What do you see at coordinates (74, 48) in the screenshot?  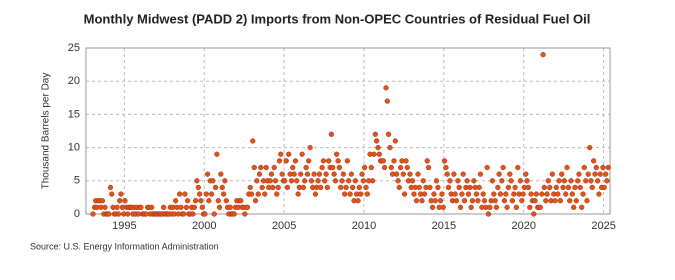 I see `y-tick-label: 25` at bounding box center [74, 48].